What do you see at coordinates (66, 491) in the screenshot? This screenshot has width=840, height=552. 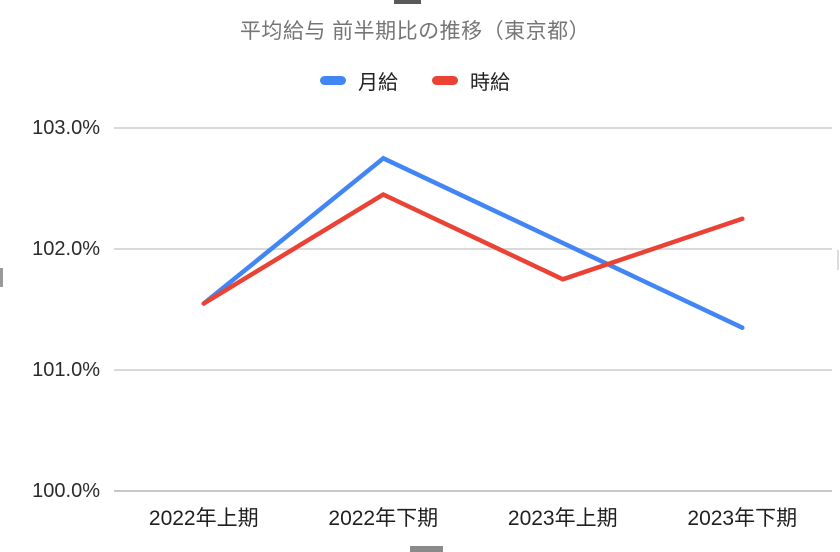 I see `y-axis-tick-label: 100.0%` at bounding box center [66, 491].